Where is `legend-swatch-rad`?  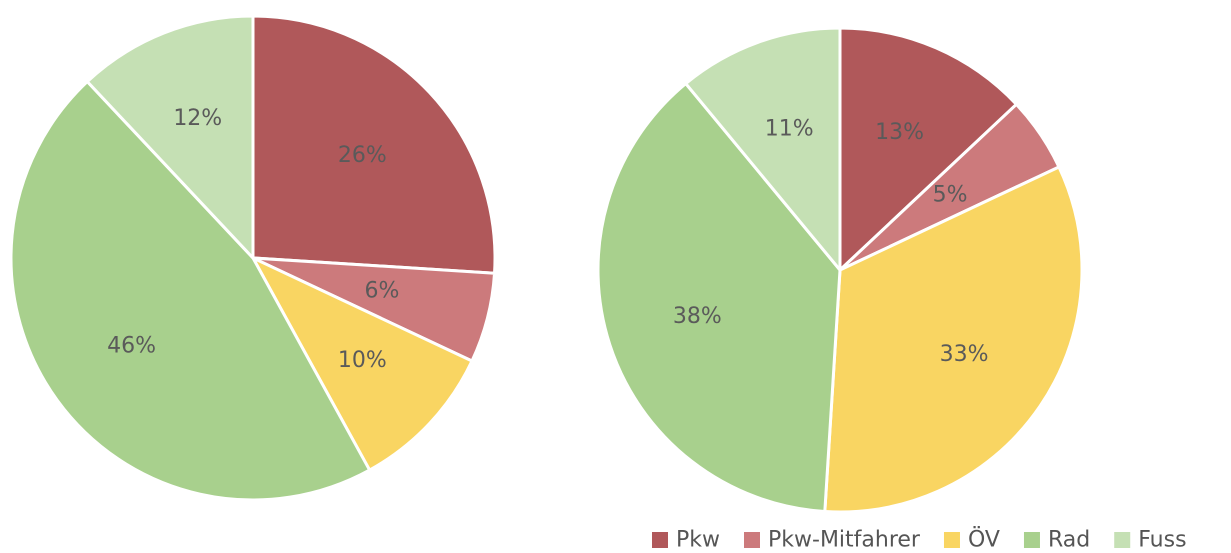
legend-swatch-rad is located at coordinates (1031, 540).